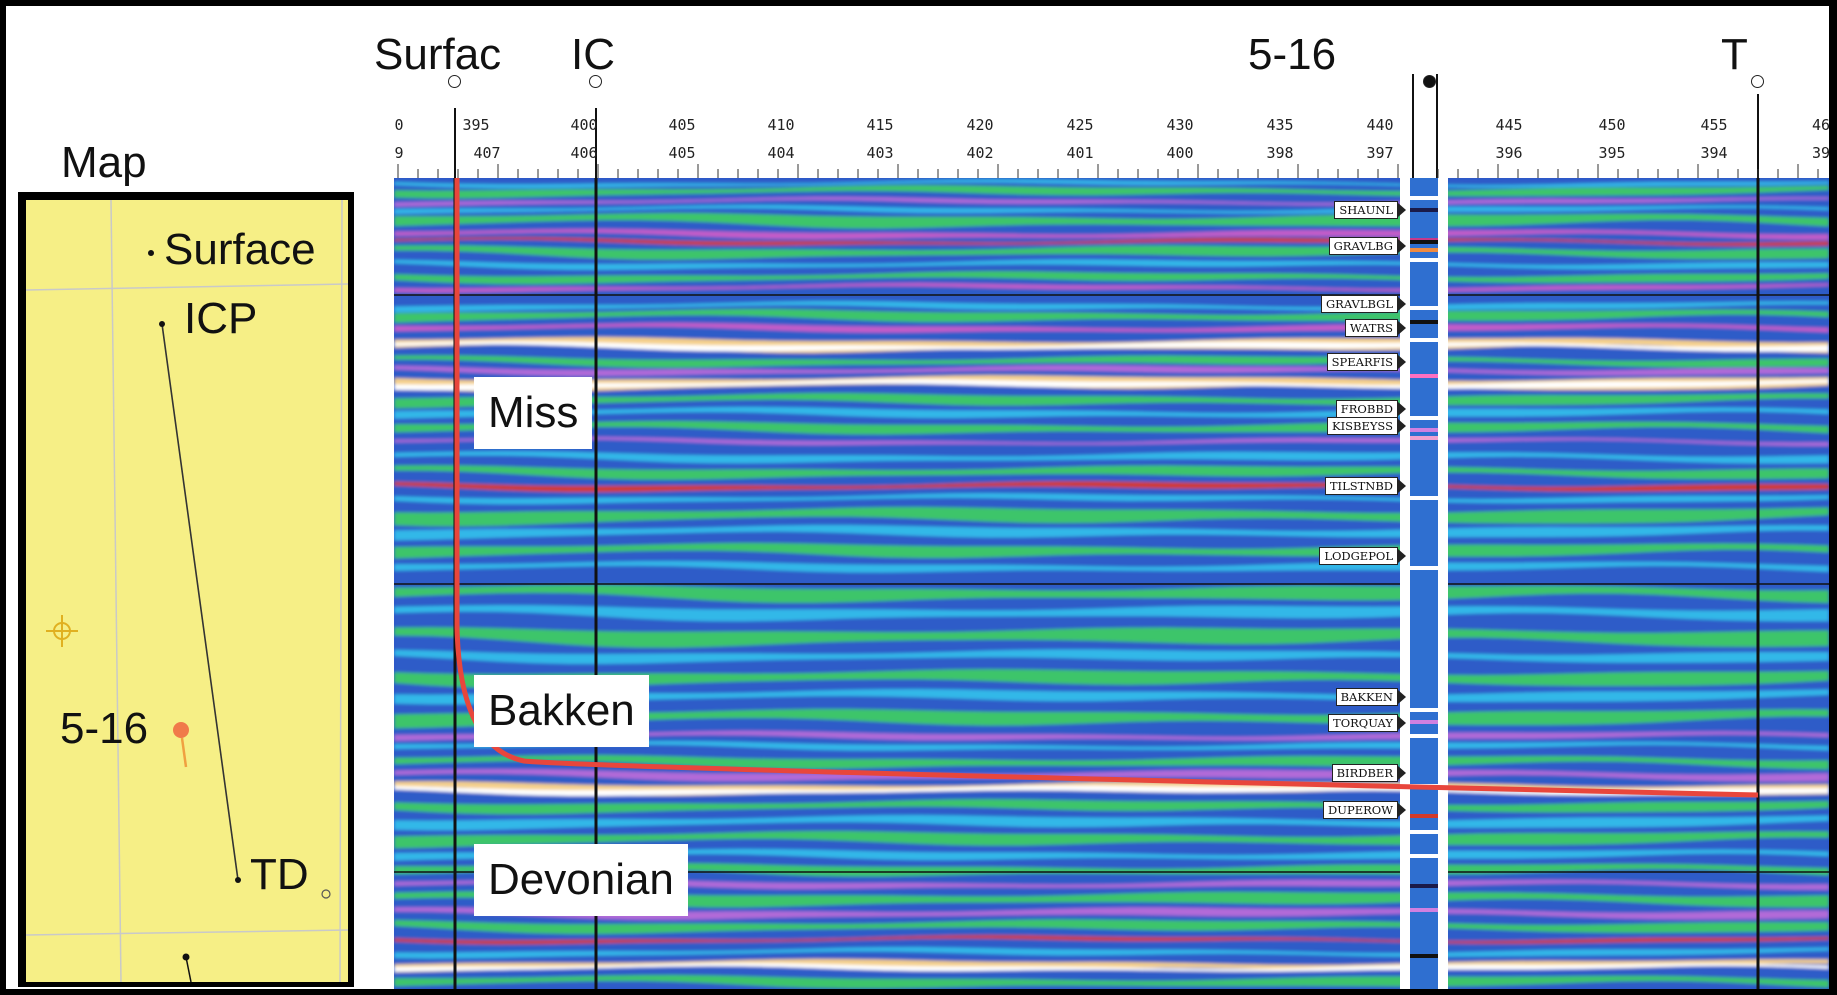 This screenshot has width=1837, height=995. What do you see at coordinates (1180, 125) in the screenshot?
I see `trace-number-top: 430` at bounding box center [1180, 125].